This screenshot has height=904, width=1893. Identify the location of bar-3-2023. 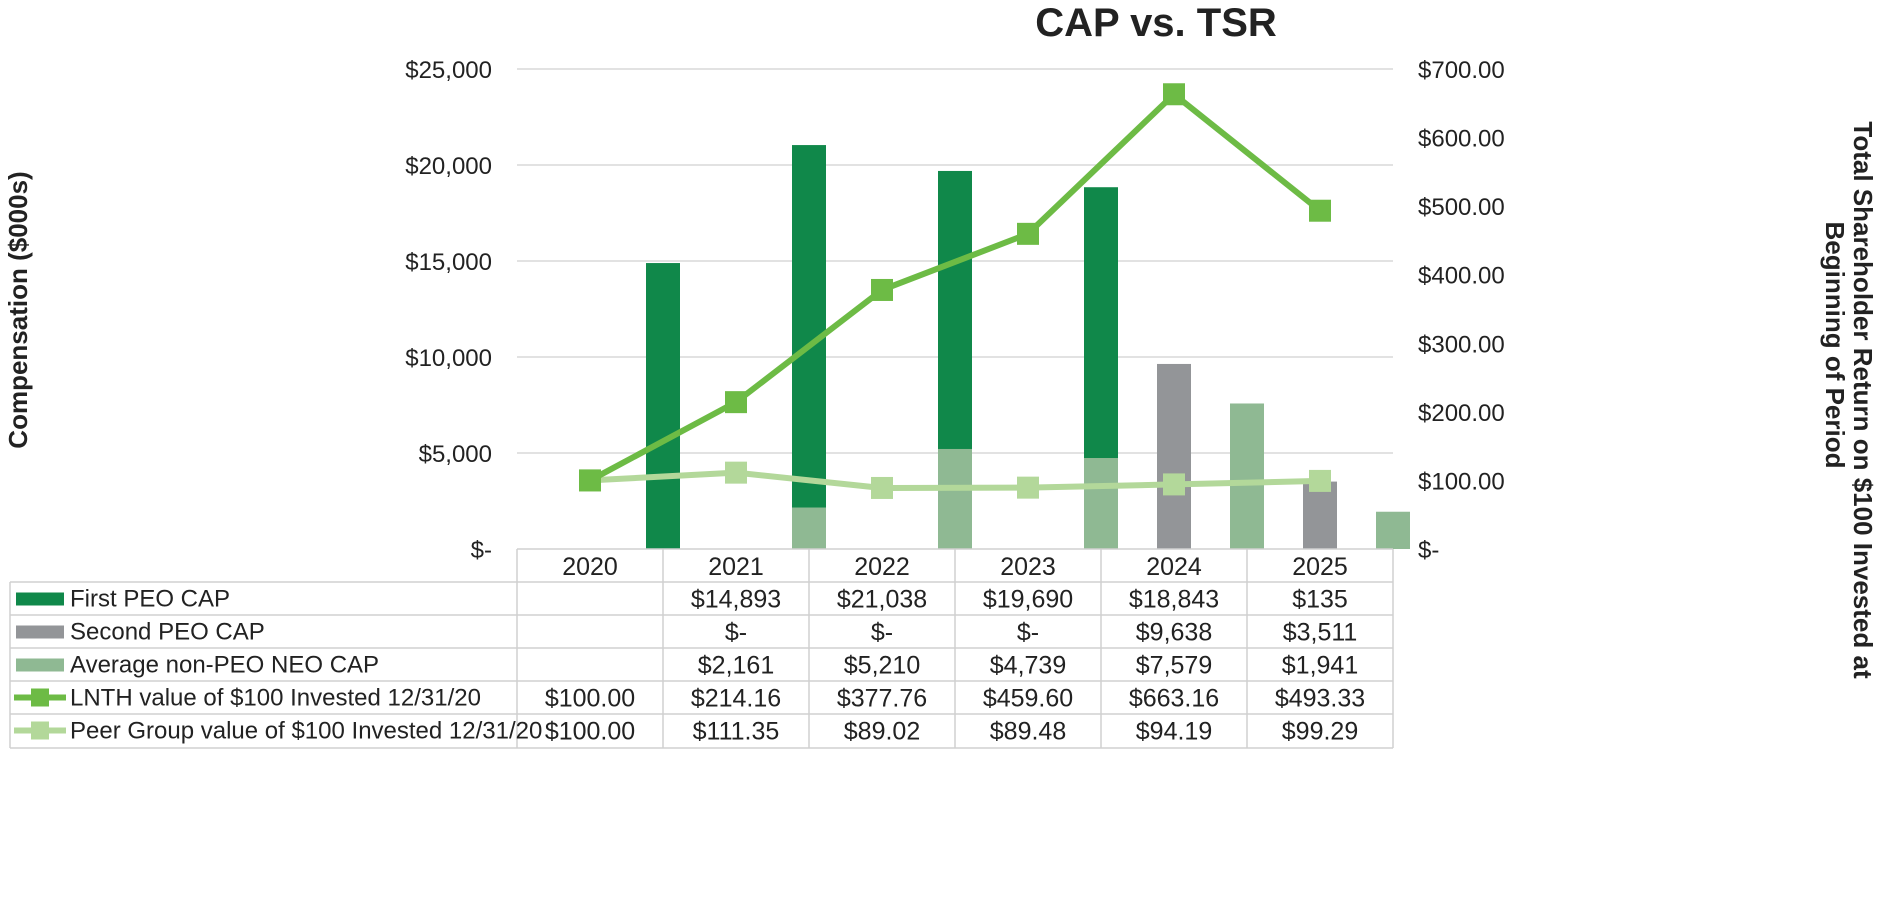
(1101, 503).